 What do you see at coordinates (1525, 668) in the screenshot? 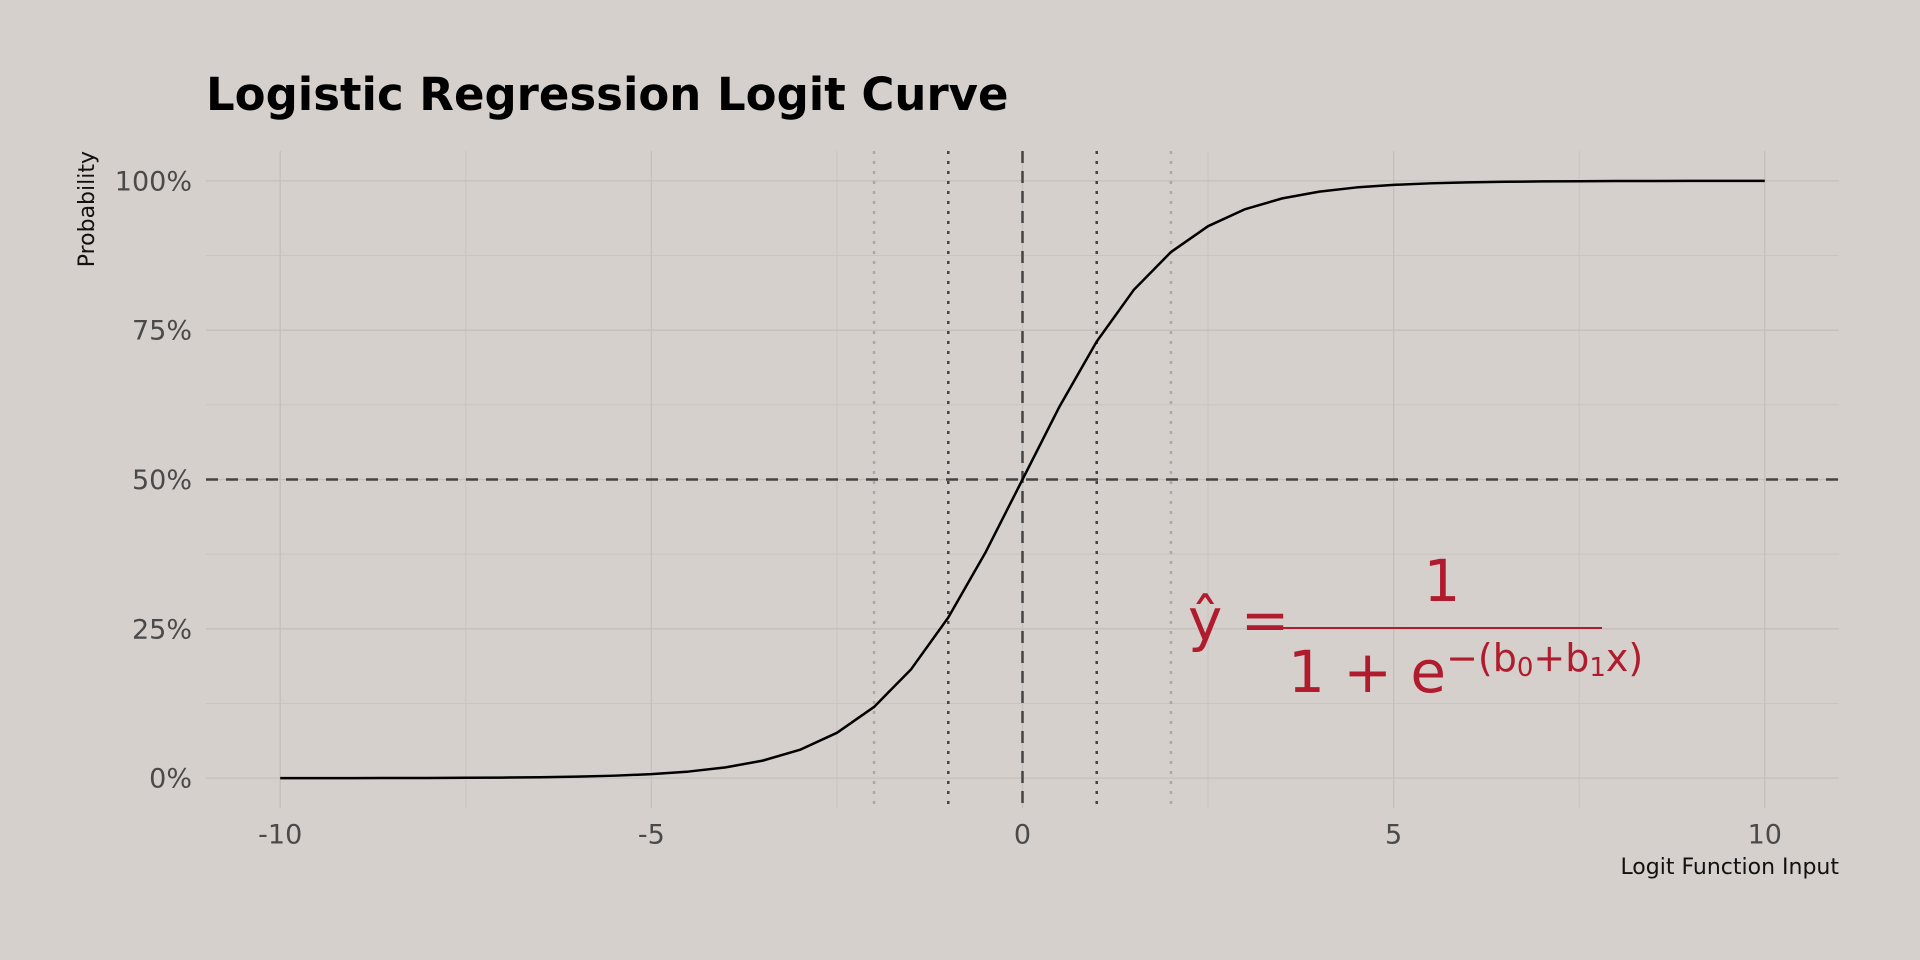
I see `subscript: 0` at bounding box center [1525, 668].